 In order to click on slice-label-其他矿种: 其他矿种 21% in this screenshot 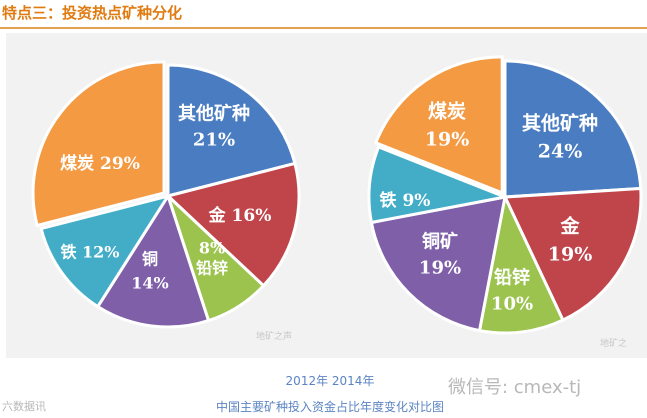, I will do `click(214, 126)`.